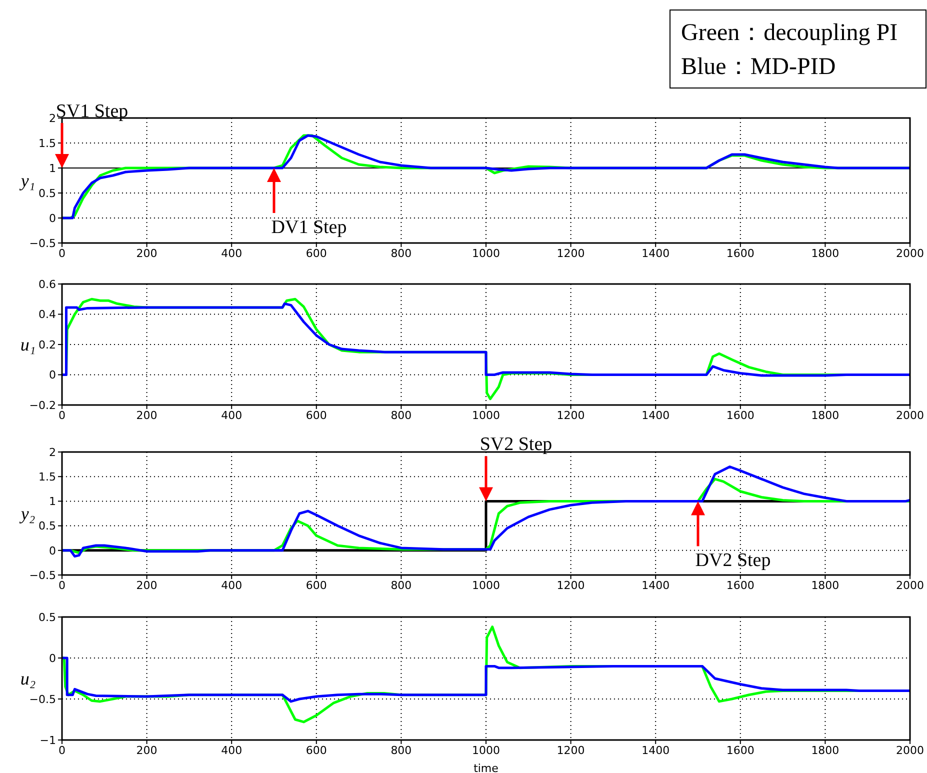  I want to click on text: Green：decoupling PI, so click(789, 33).